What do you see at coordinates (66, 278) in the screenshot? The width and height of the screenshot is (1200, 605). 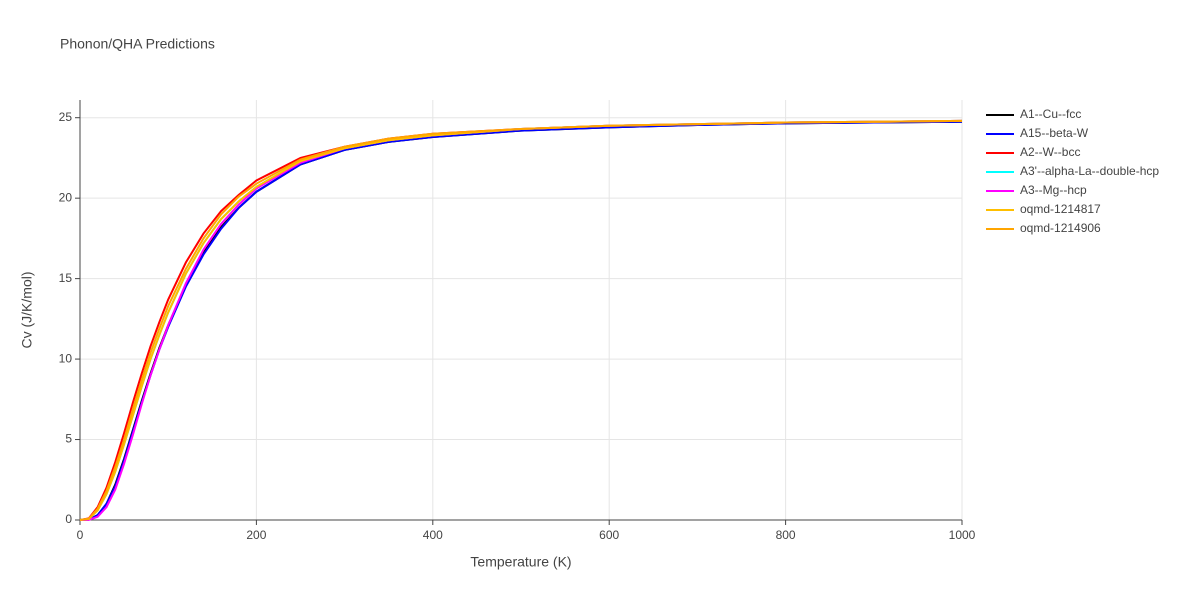 I see `y-tick-label: 15` at bounding box center [66, 278].